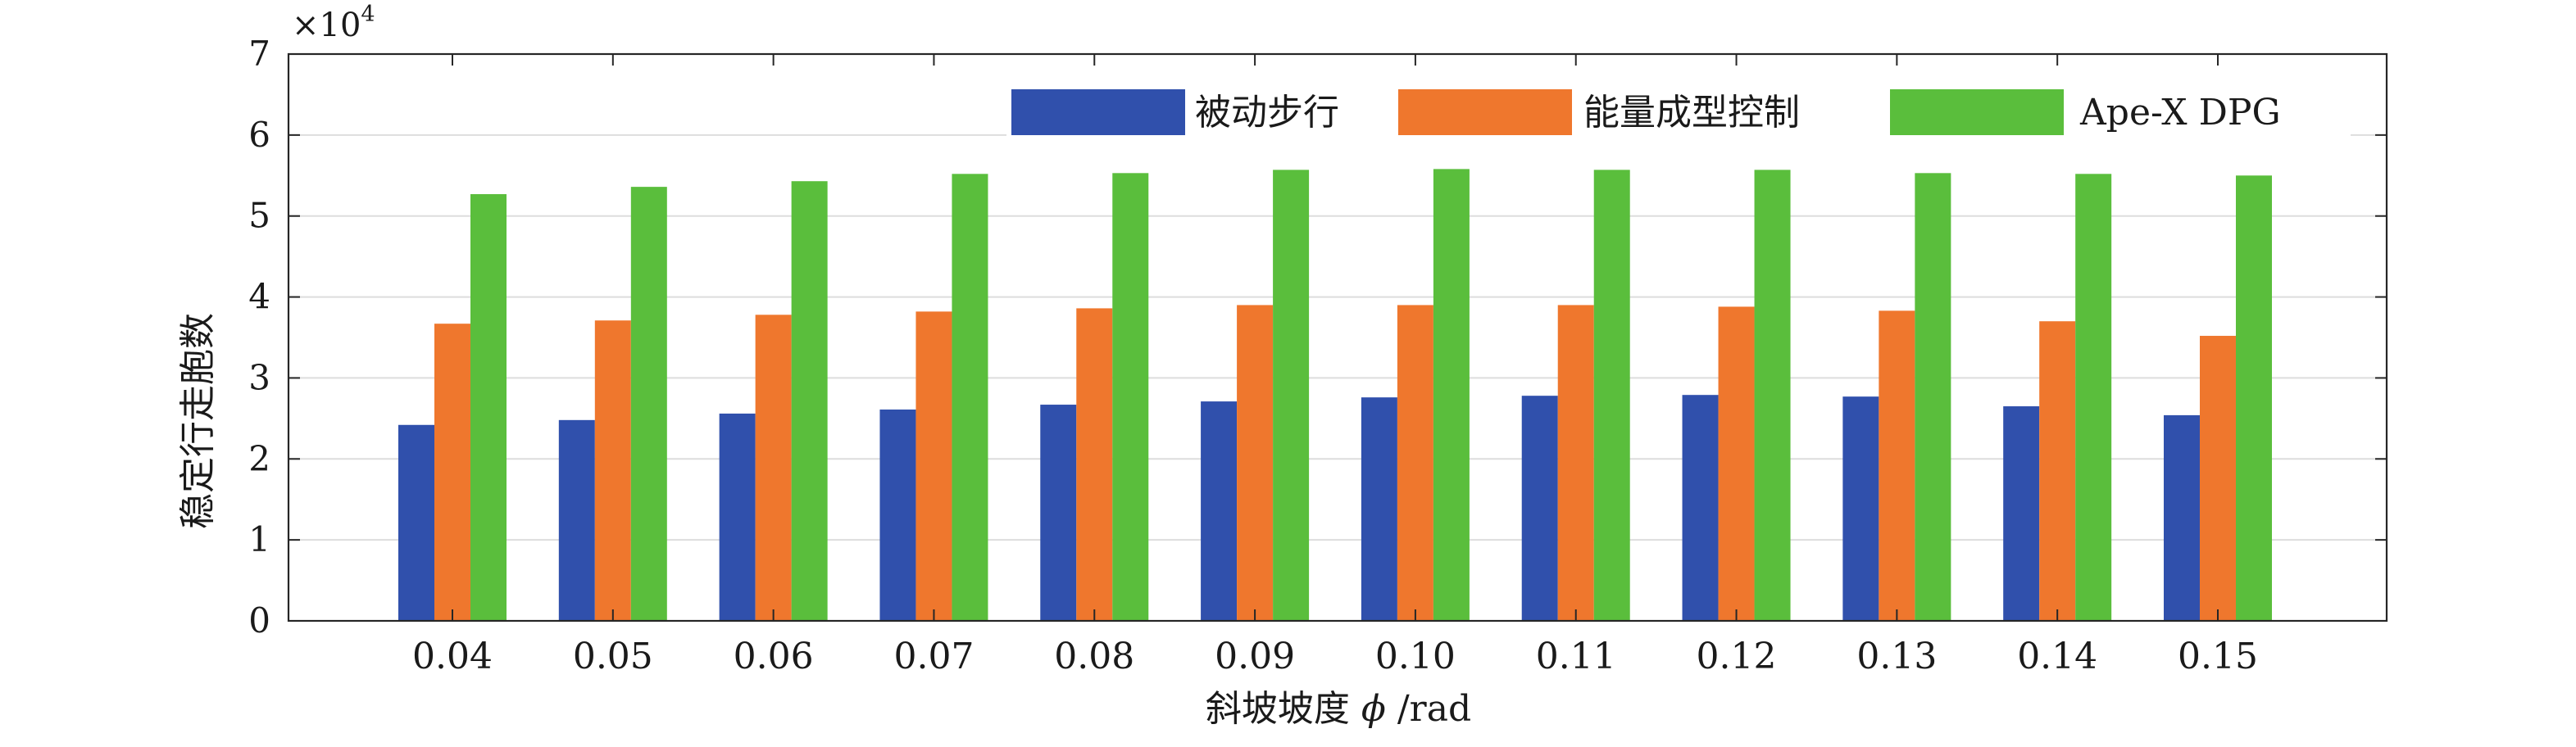 The width and height of the screenshot is (2576, 747). I want to click on bar-2-0.11, so click(1575, 463).